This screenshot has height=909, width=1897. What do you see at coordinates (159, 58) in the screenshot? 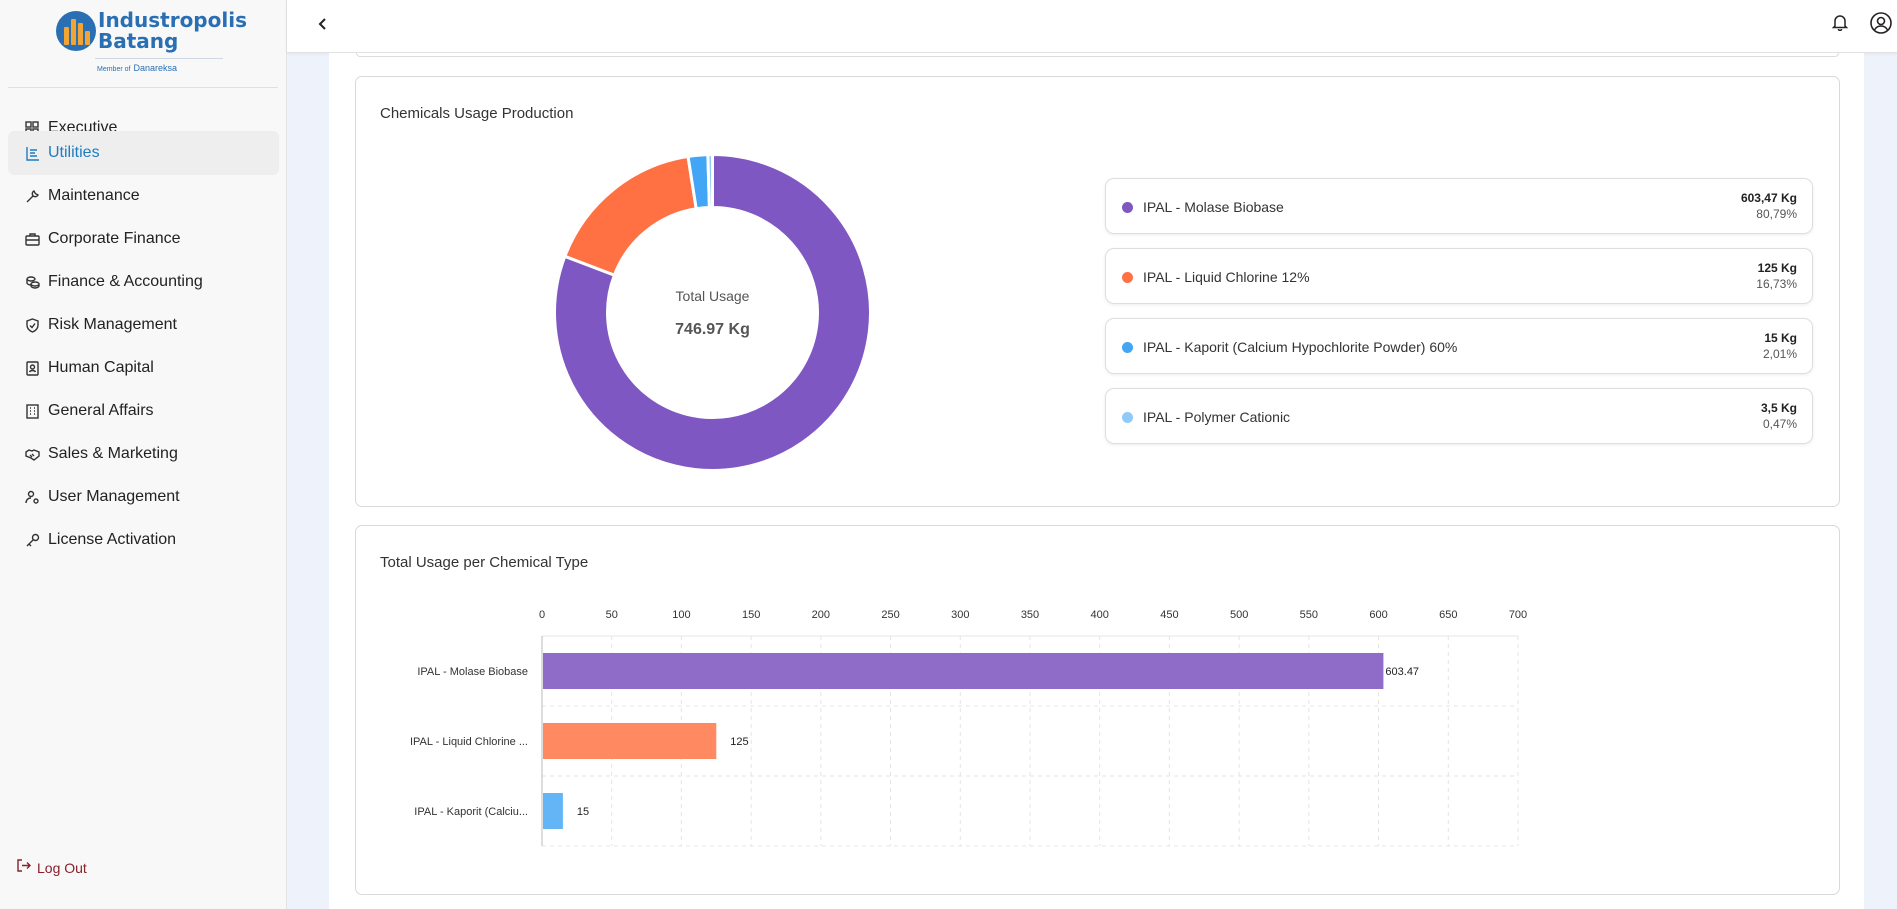
I see `logo-divider-line` at bounding box center [159, 58].